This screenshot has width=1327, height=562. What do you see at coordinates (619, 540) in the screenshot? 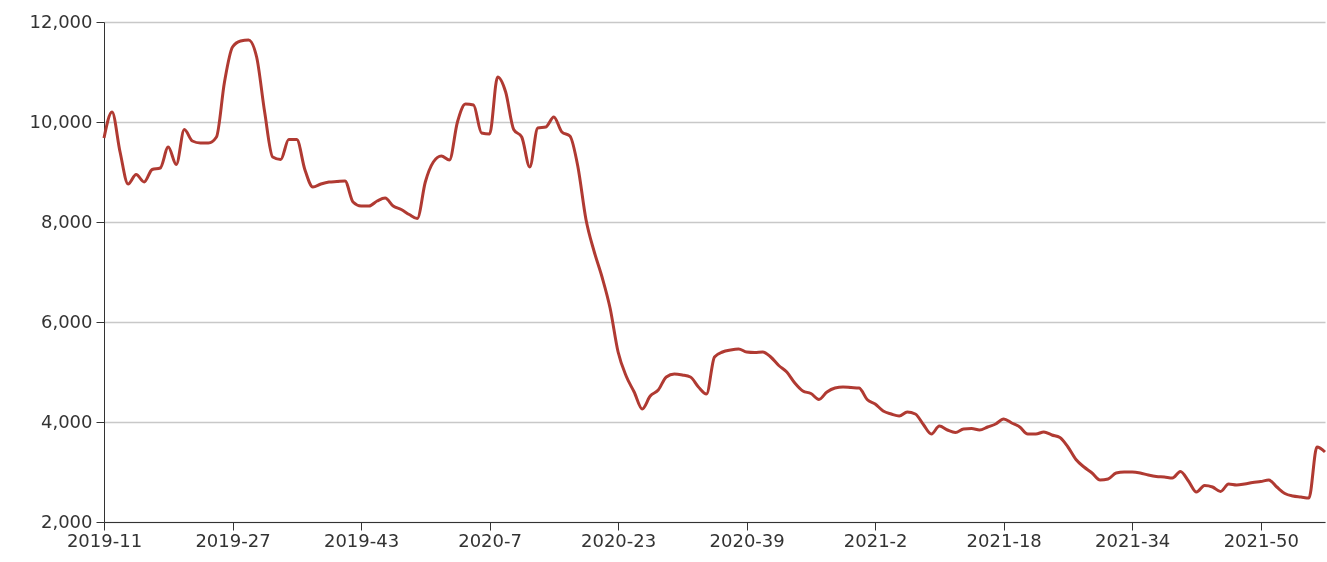
I see `x-tick-label: 2020-23` at bounding box center [619, 540].